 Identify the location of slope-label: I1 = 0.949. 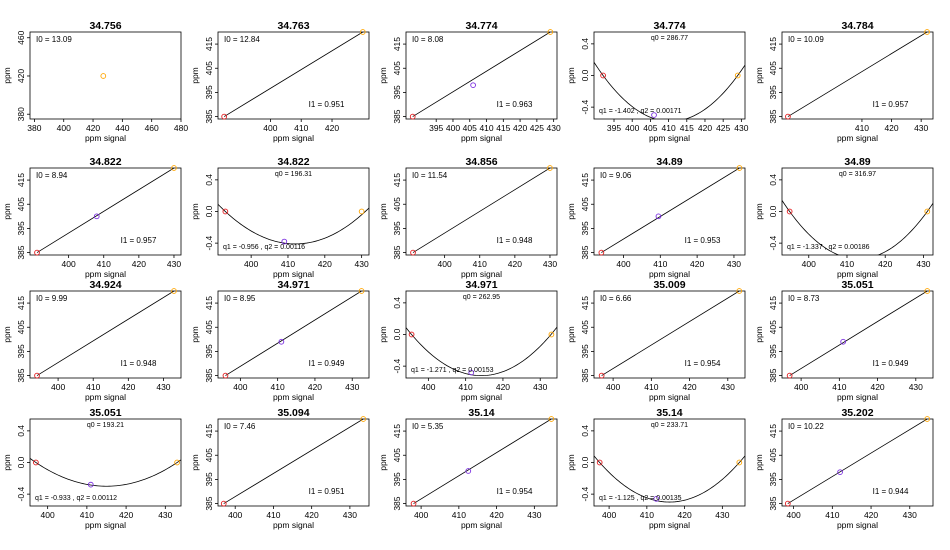
(891, 363).